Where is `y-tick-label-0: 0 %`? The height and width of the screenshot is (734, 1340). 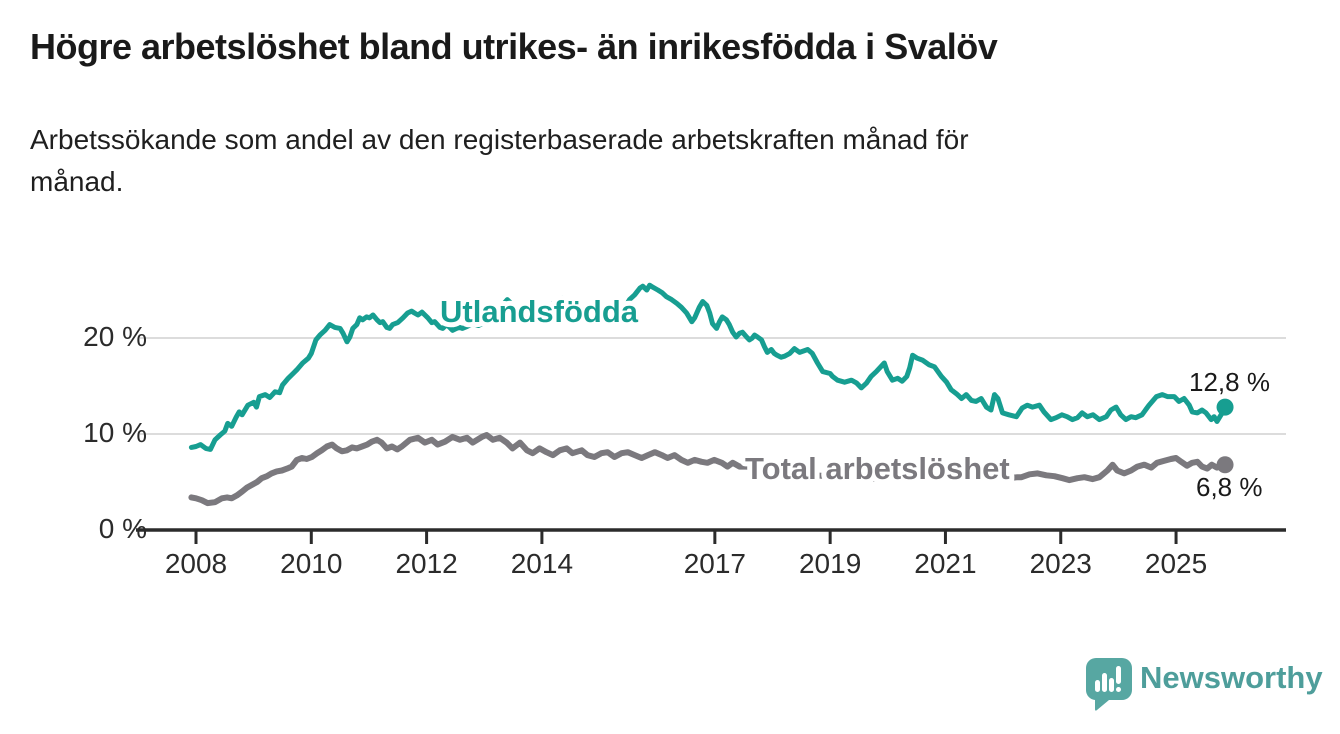 y-tick-label-0: 0 % is located at coordinates (122, 528).